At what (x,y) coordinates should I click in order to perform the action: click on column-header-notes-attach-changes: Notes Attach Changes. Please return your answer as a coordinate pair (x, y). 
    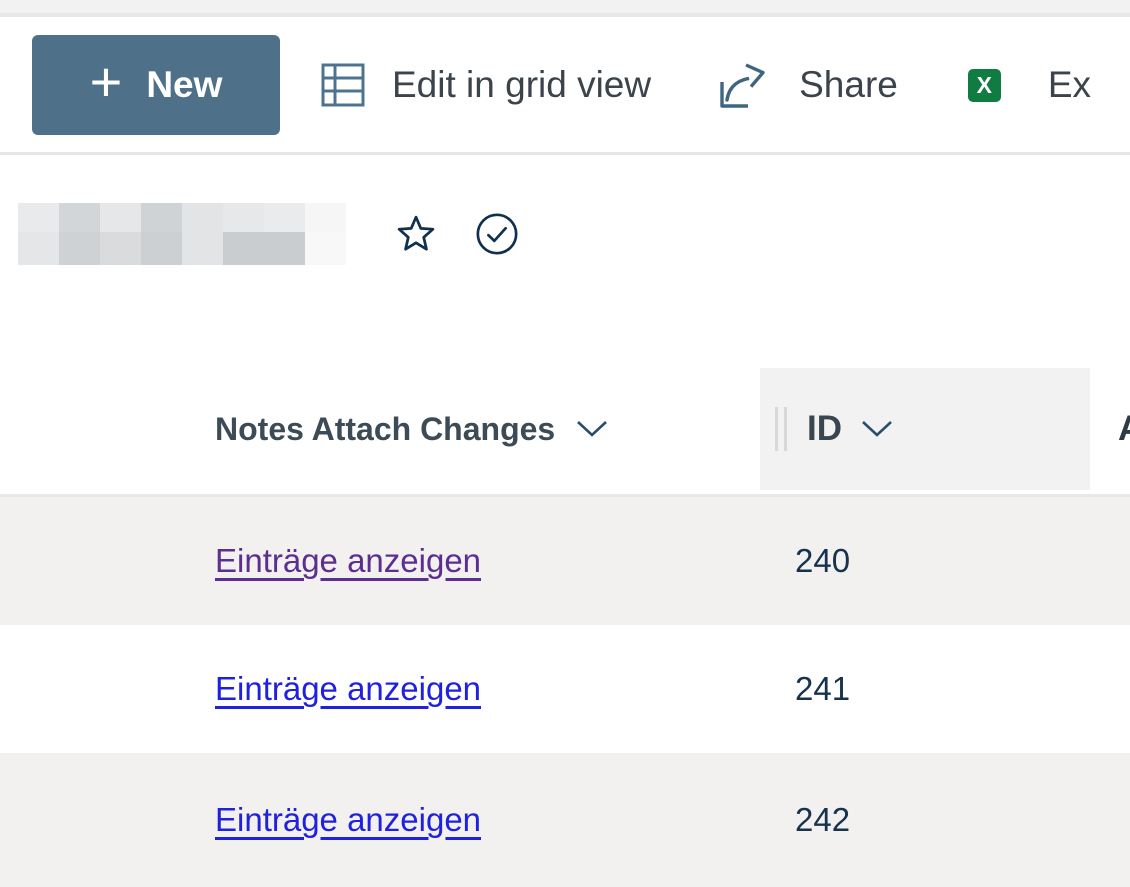
    Looking at the image, I should click on (412, 429).